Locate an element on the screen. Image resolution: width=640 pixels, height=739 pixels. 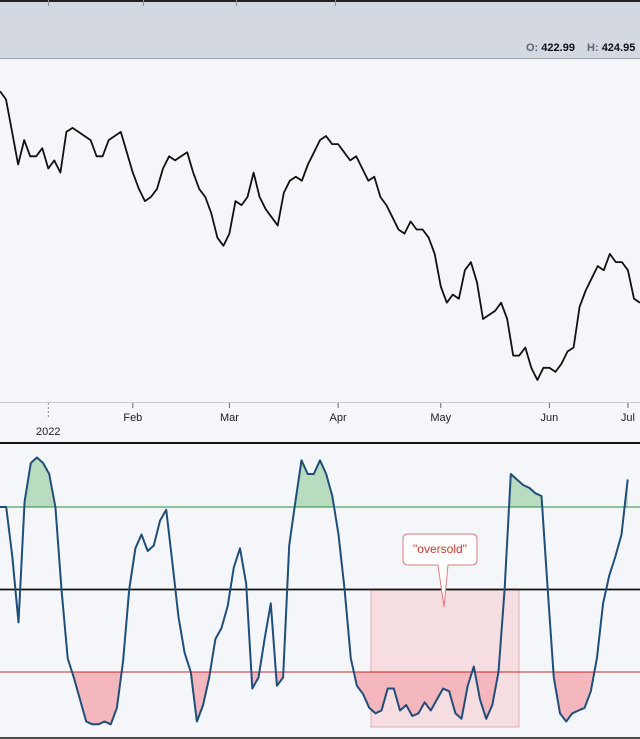
callout-label: "oversold" is located at coordinates (440, 549).